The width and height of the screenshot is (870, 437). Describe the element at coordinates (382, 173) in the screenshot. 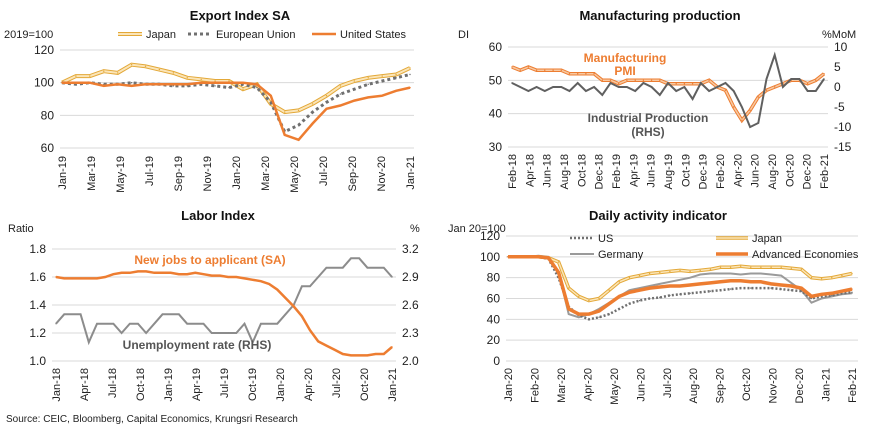

I see `export-xtick-11: Nov-20` at that location.